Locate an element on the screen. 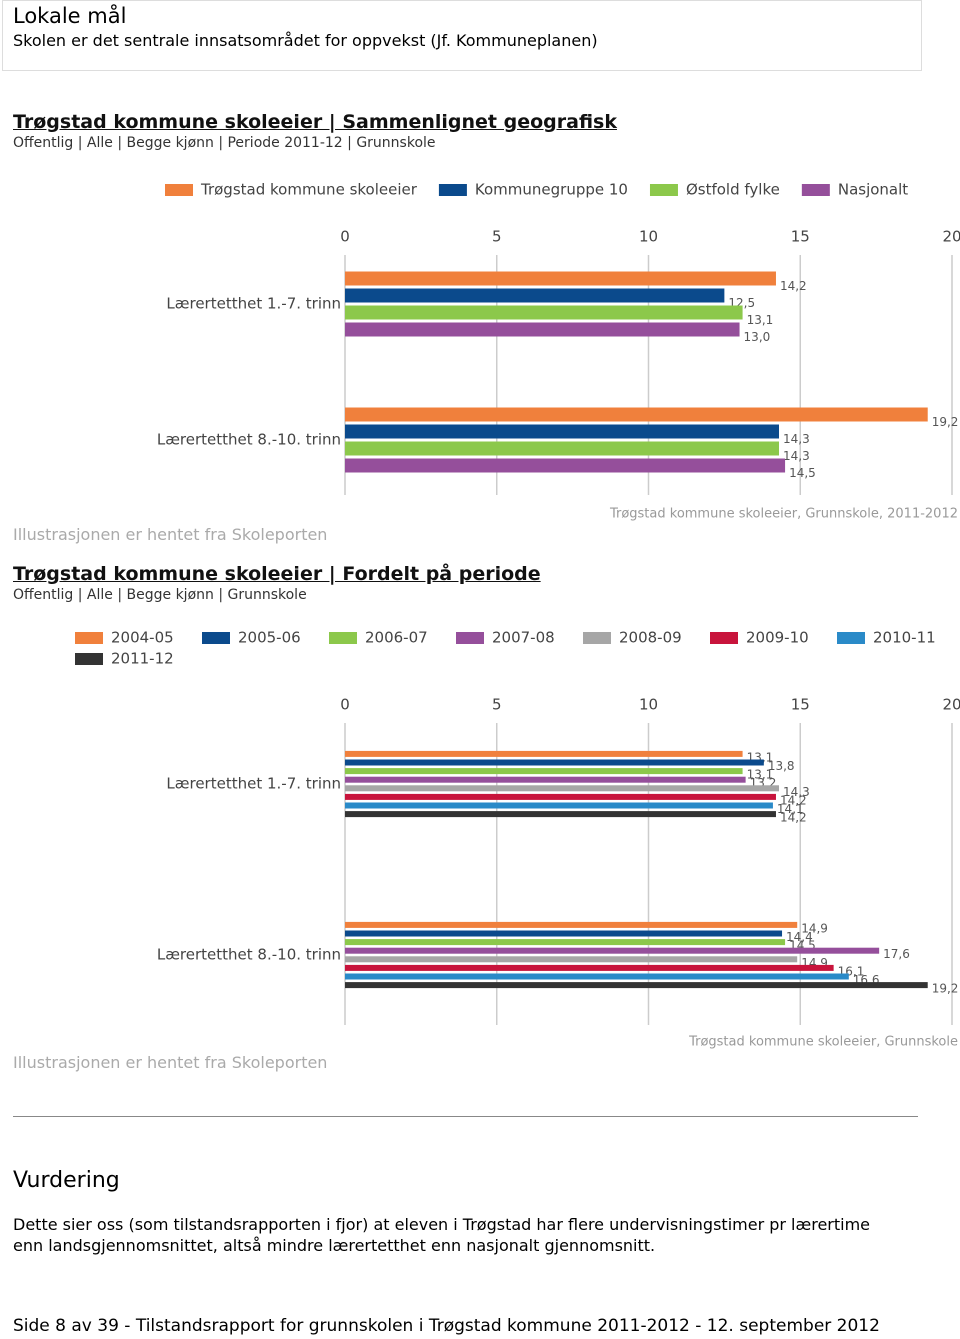 The width and height of the screenshot is (960, 1339). legend-label: 2010-11 is located at coordinates (904, 638).